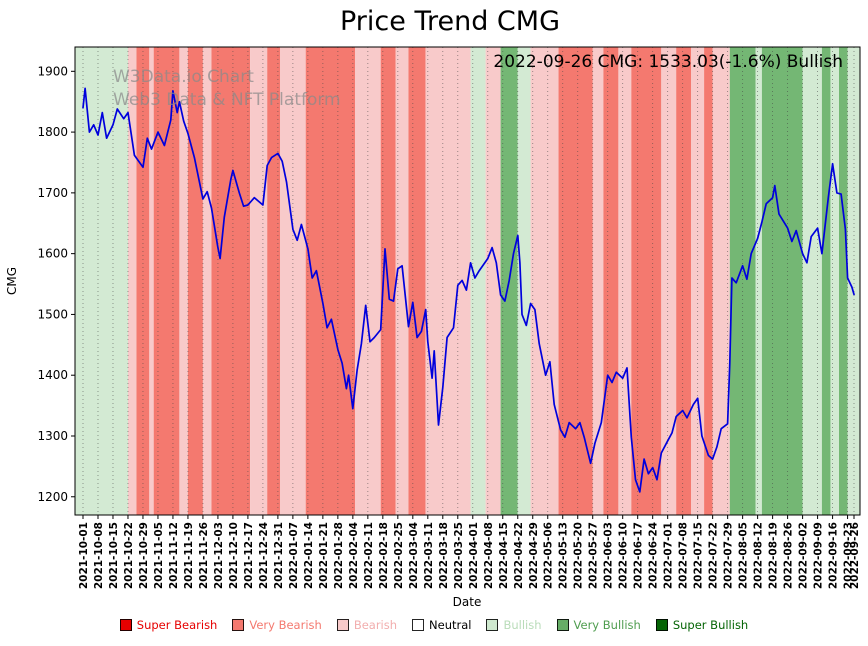 Image resolution: width=868 pixels, height=646 pixels. Describe the element at coordinates (594, 555) in the screenshot. I see `x-tick-label: 2022-05-27` at that location.